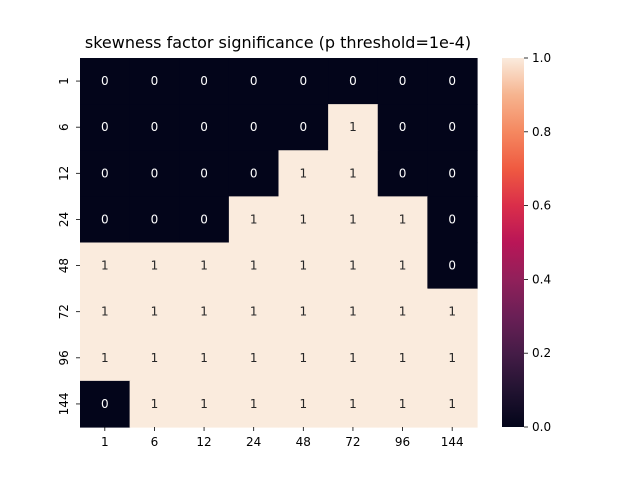 The image size is (640, 480). Describe the element at coordinates (64, 403) in the screenshot. I see `y-tick-label: 144` at that location.